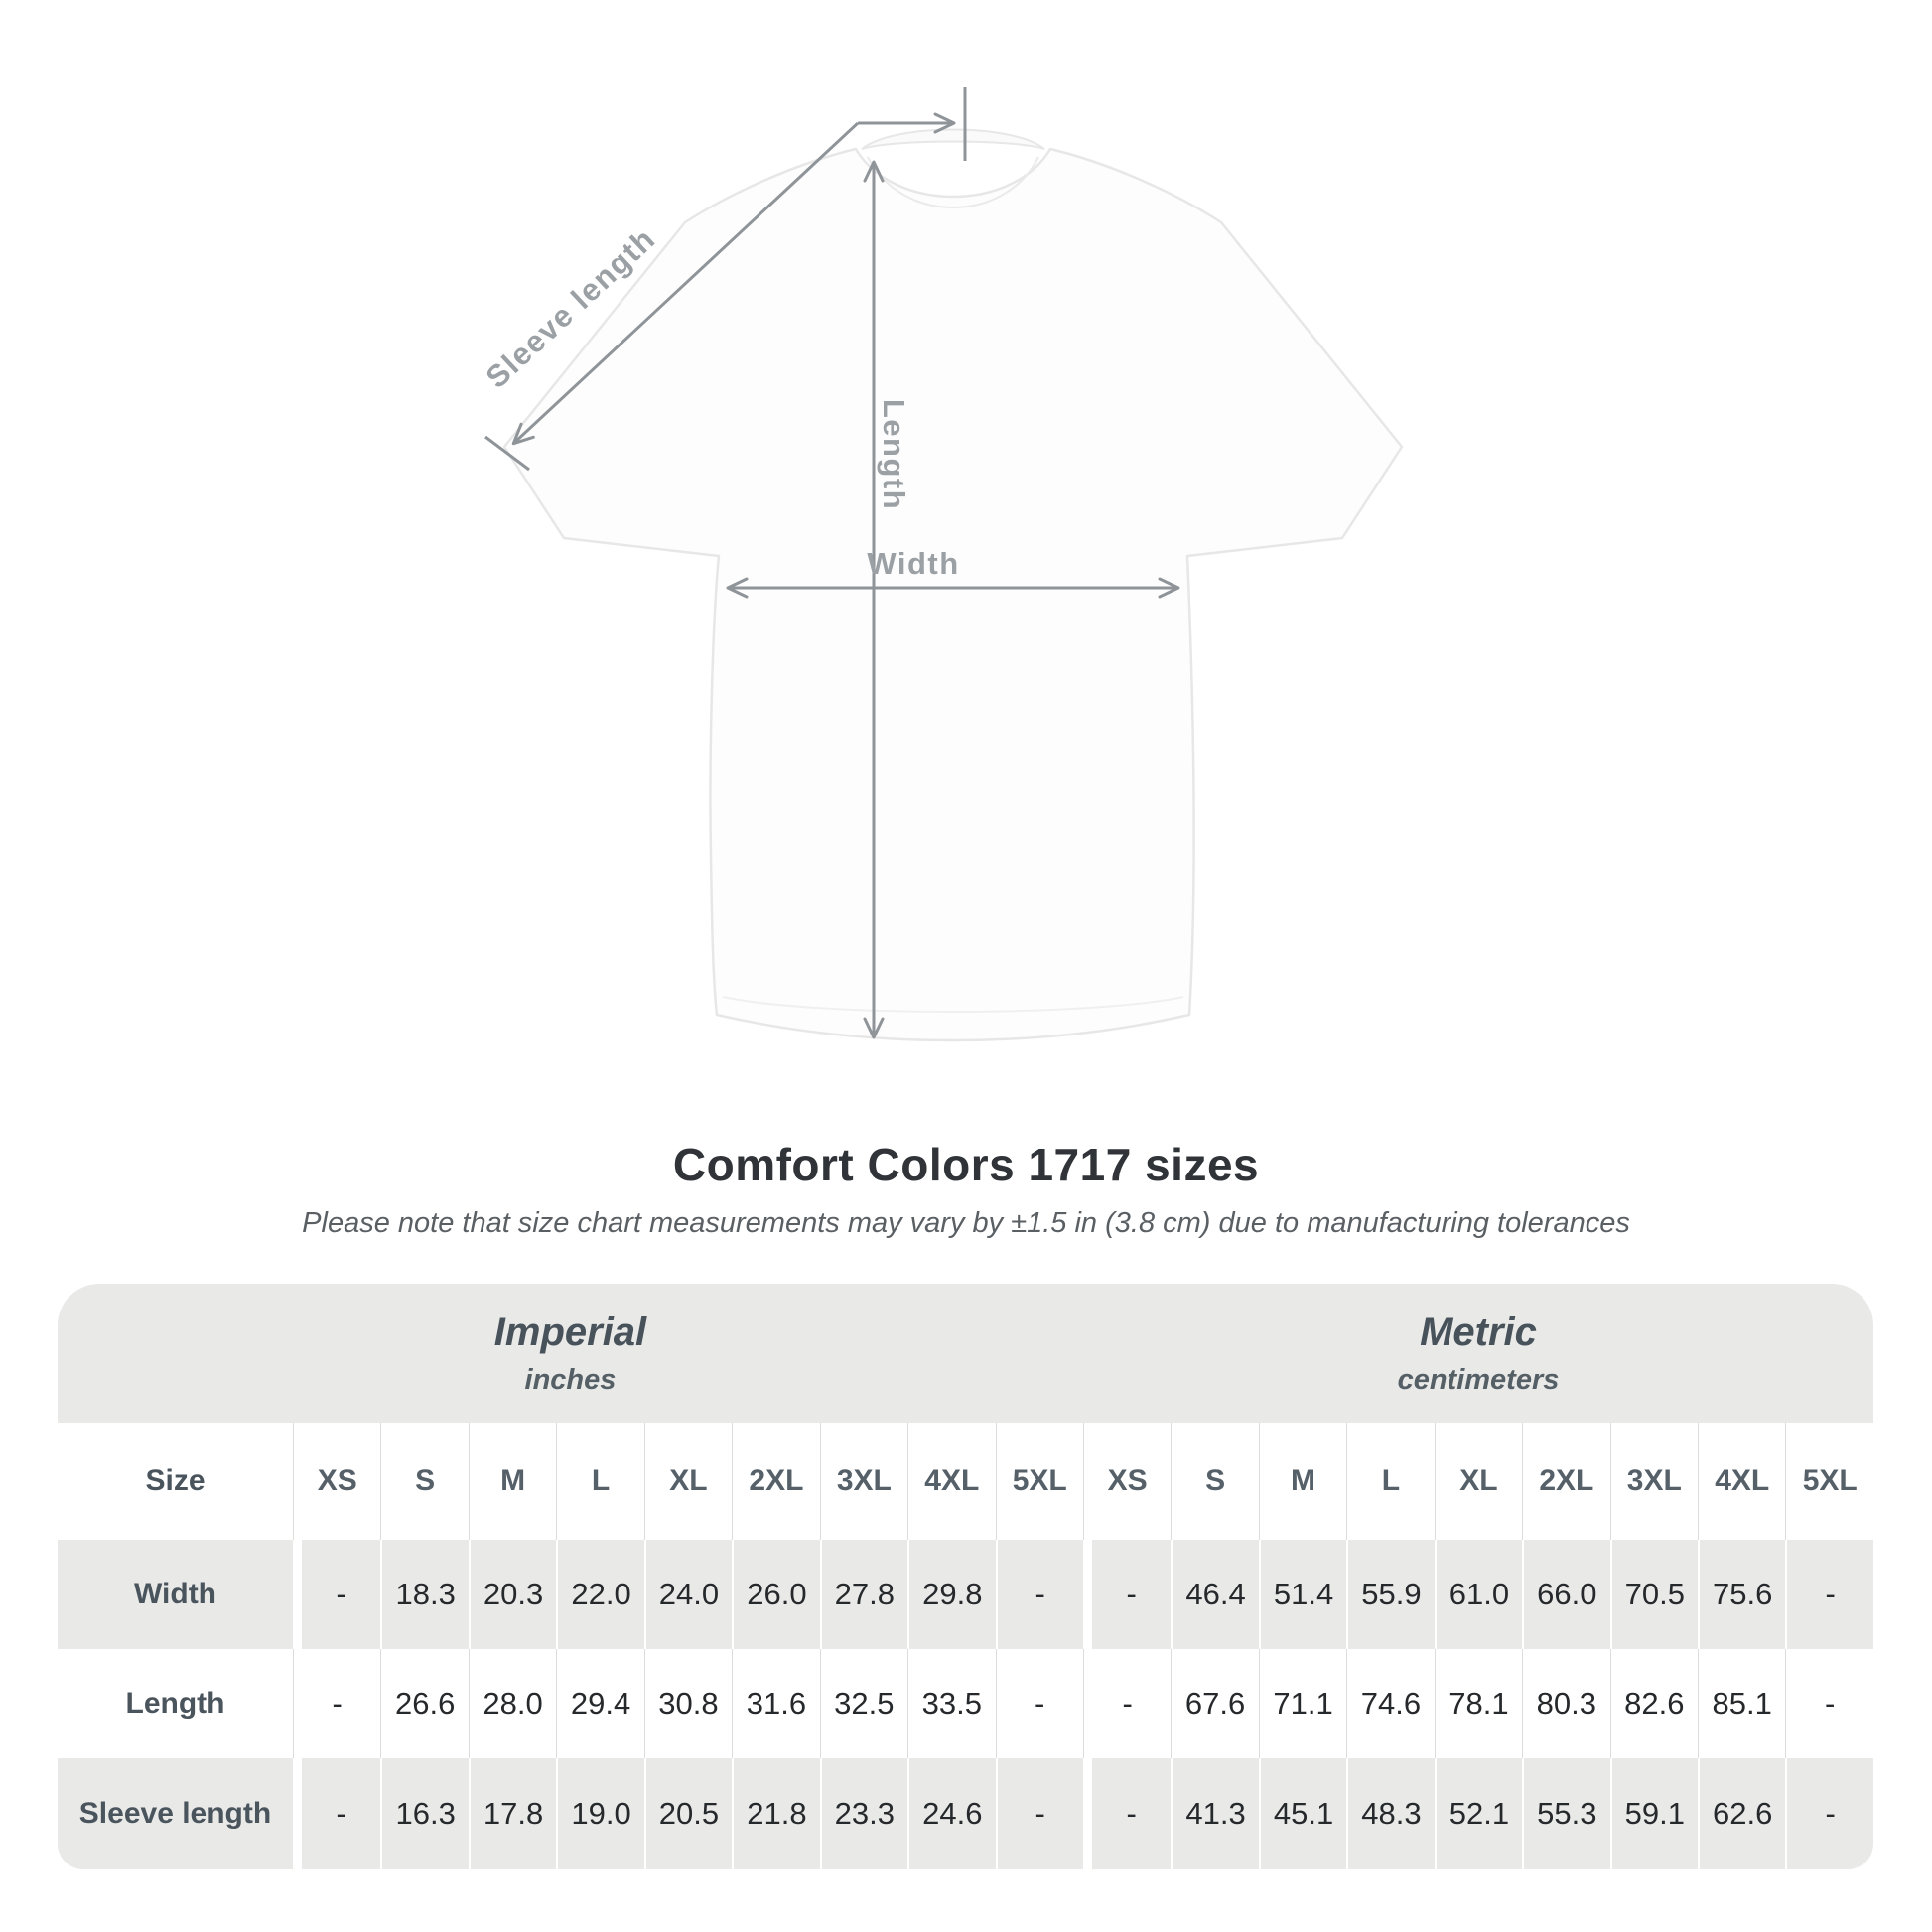 This screenshot has width=1932, height=1932. I want to click on value-cell: 62.6, so click(1742, 1814).